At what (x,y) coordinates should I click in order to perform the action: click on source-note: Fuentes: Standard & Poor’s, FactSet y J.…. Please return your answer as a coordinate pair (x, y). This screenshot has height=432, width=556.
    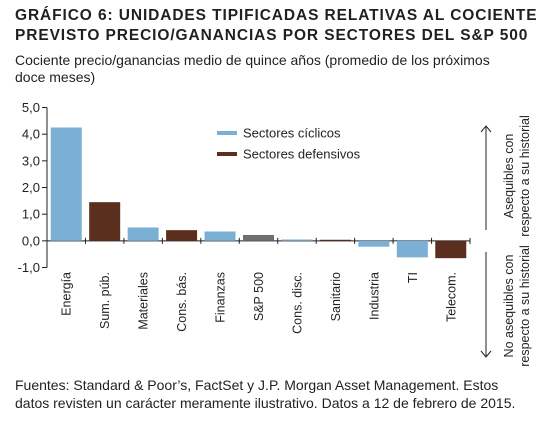
    Looking at the image, I should click on (280, 394).